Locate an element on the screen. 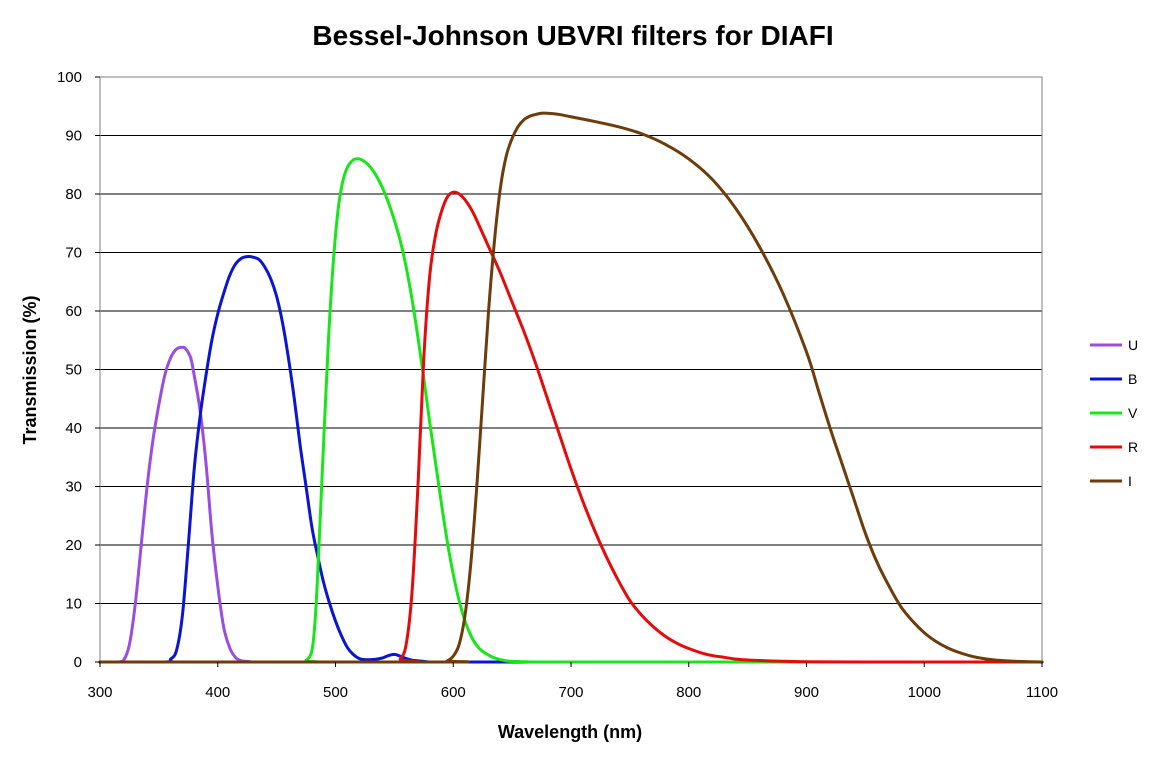  y-tick-label: 0 is located at coordinates (78, 662).